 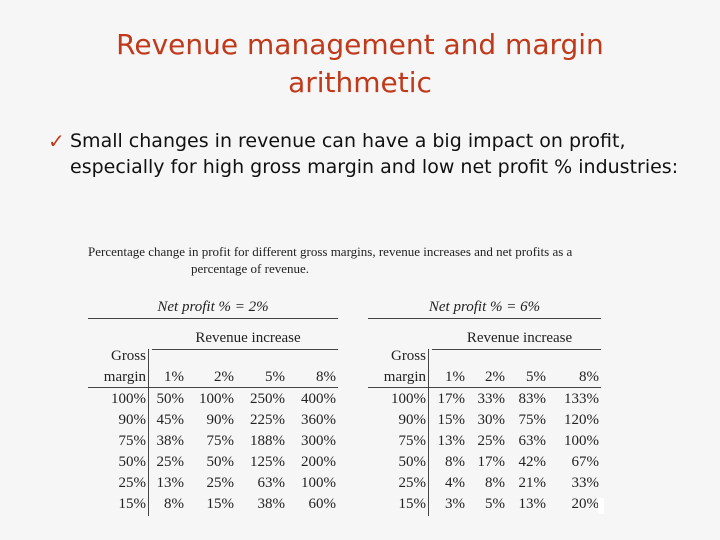 I want to click on figure-caption-line2: percentage of revenue., so click(x=250, y=268).